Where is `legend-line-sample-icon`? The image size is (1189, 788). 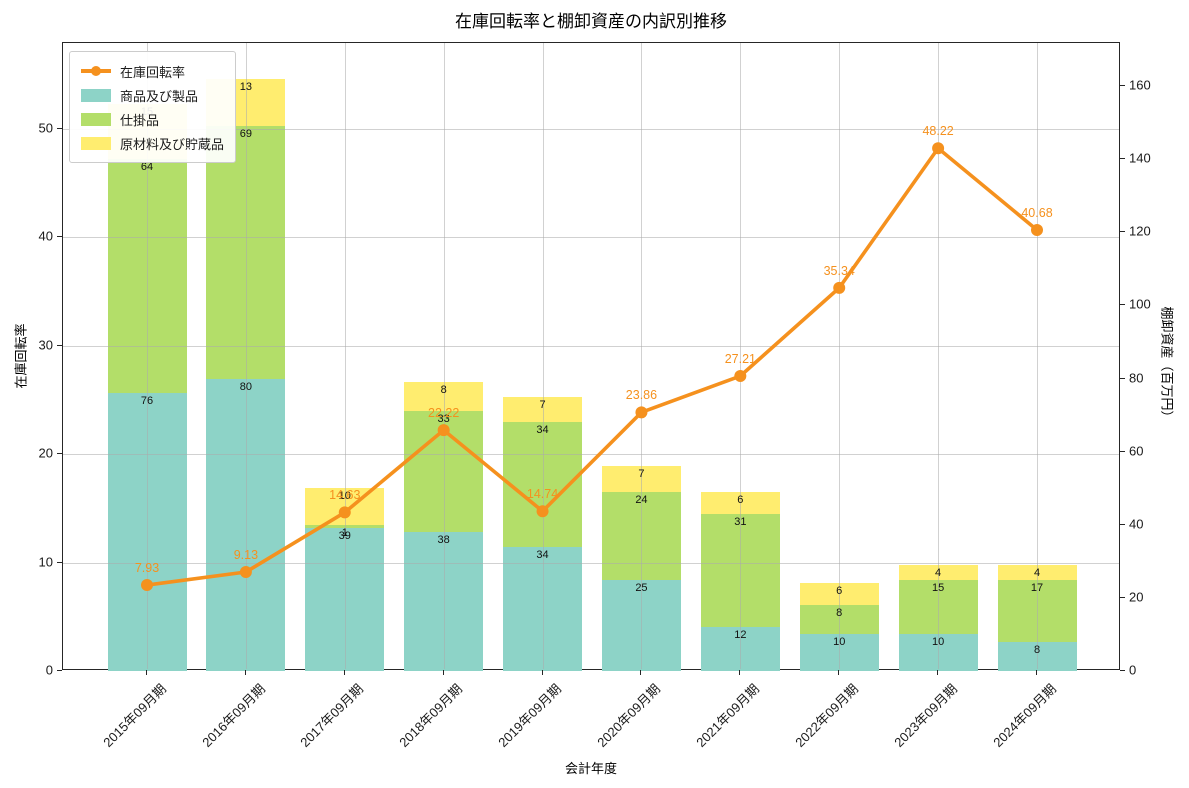 legend-line-sample-icon is located at coordinates (96, 71).